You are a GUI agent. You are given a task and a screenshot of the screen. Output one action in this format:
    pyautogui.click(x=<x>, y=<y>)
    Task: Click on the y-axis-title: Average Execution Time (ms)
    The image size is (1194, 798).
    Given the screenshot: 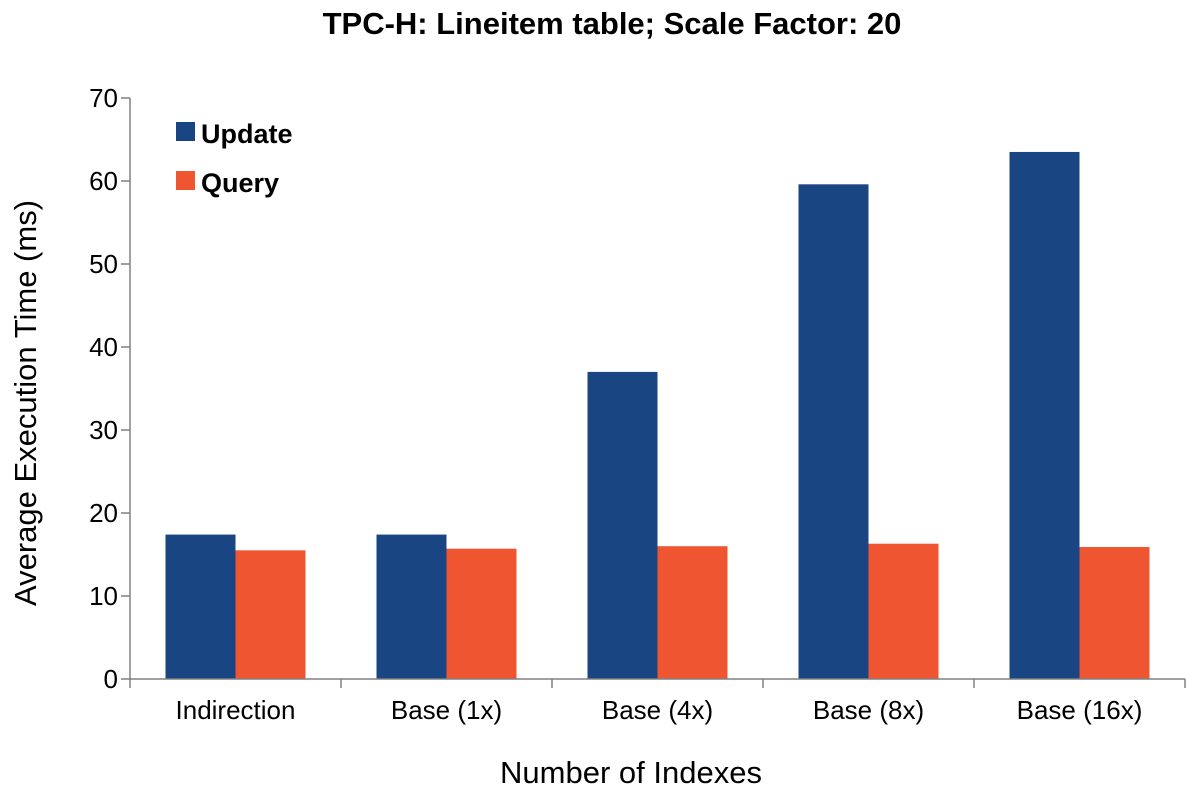 What is the action you would take?
    pyautogui.click(x=25, y=403)
    